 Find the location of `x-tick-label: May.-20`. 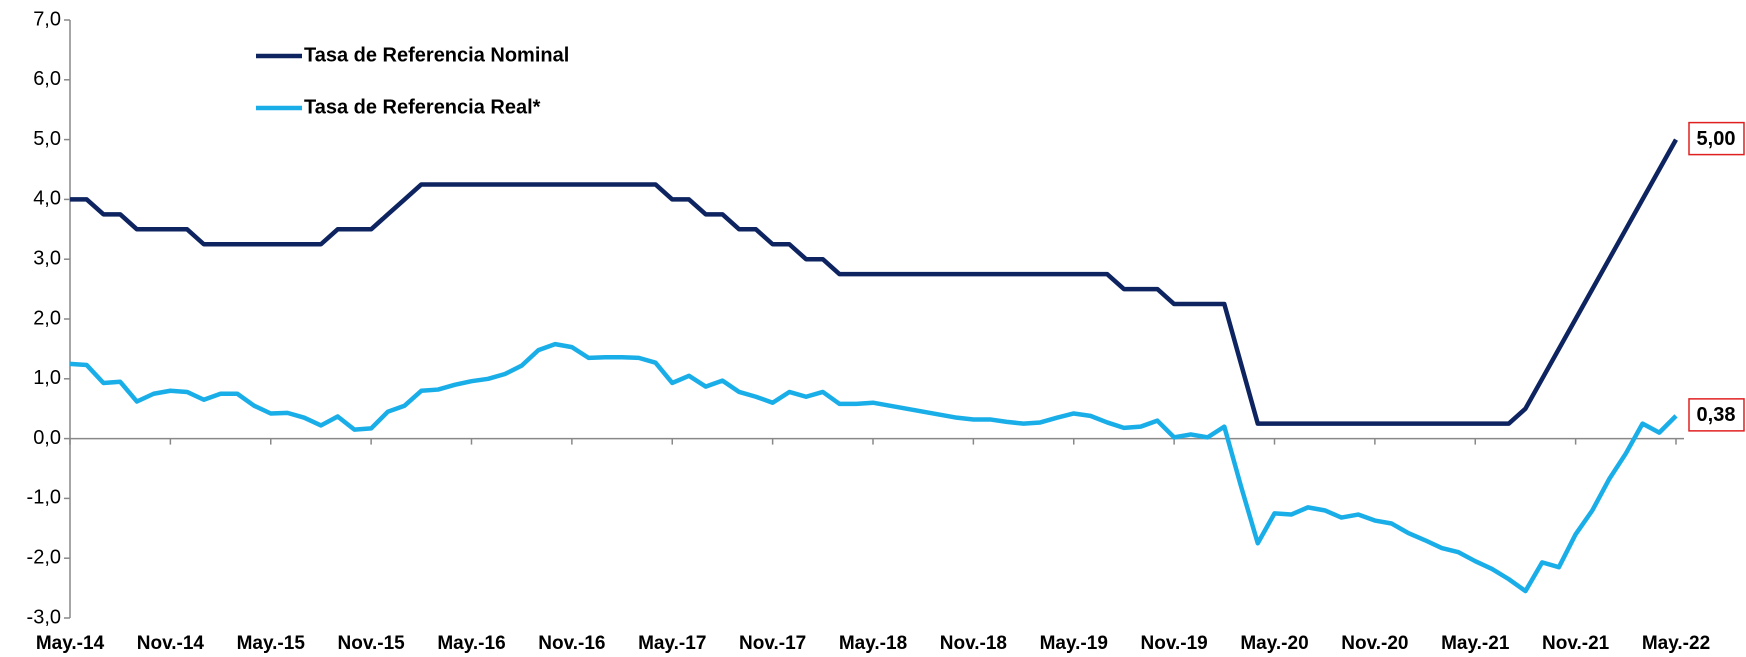

x-tick-label: May.-20 is located at coordinates (1274, 643).